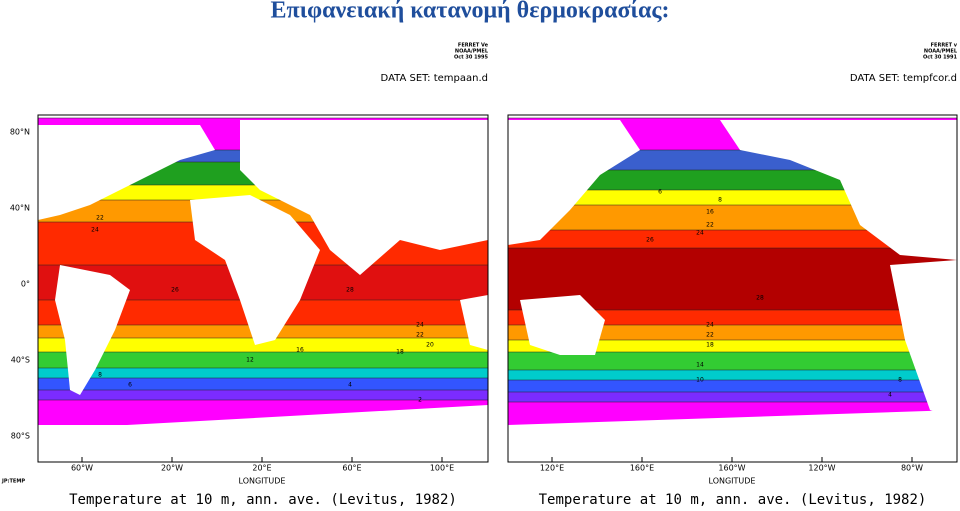 This screenshot has height=511, width=960. I want to click on contour-label: 20, so click(430, 345).